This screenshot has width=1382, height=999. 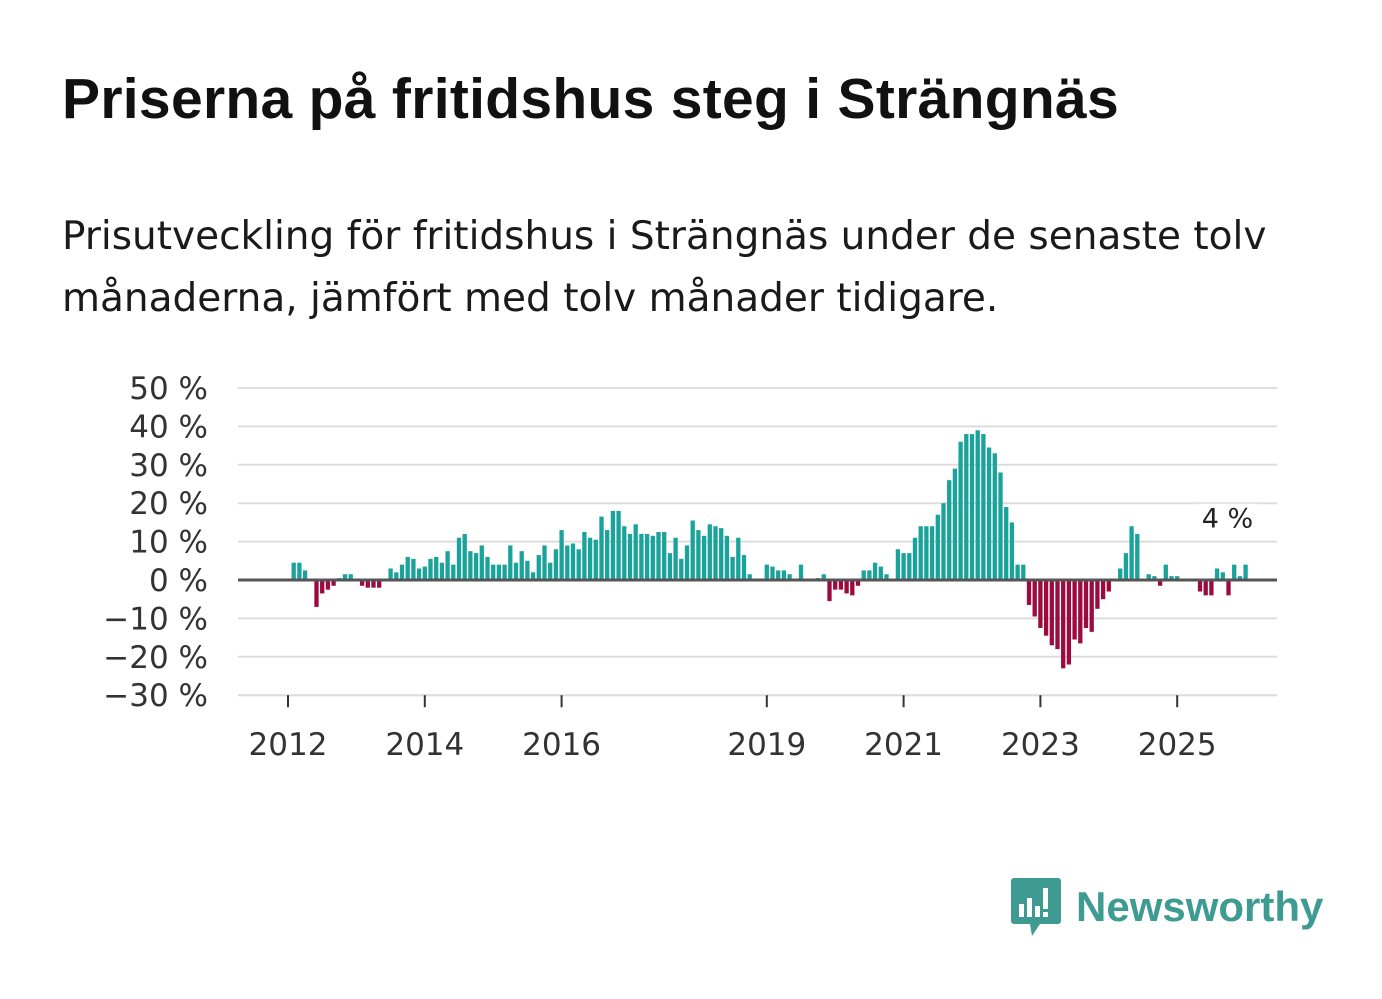 I want to click on y-tick-label: 50 %, so click(x=168, y=389).